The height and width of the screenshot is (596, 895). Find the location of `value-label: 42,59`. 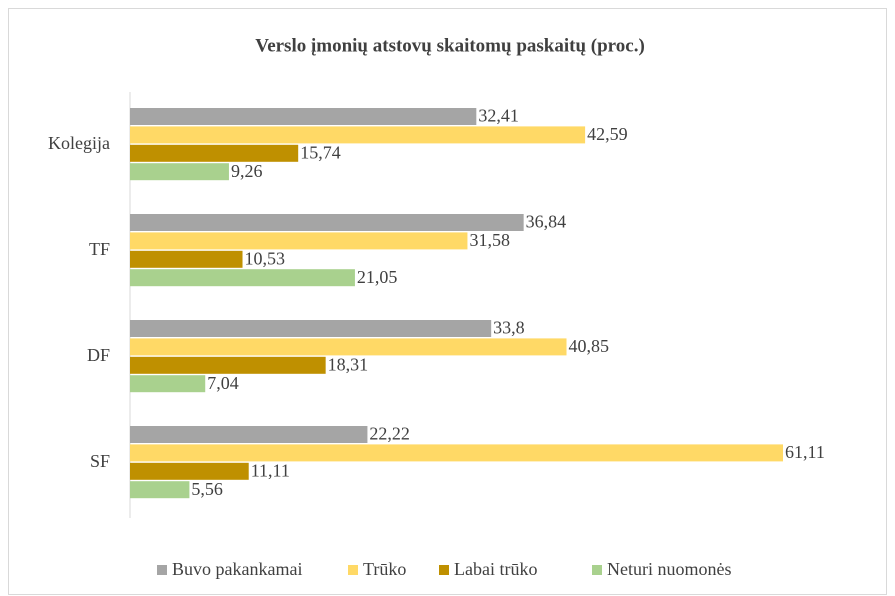

value-label: 42,59 is located at coordinates (607, 134).